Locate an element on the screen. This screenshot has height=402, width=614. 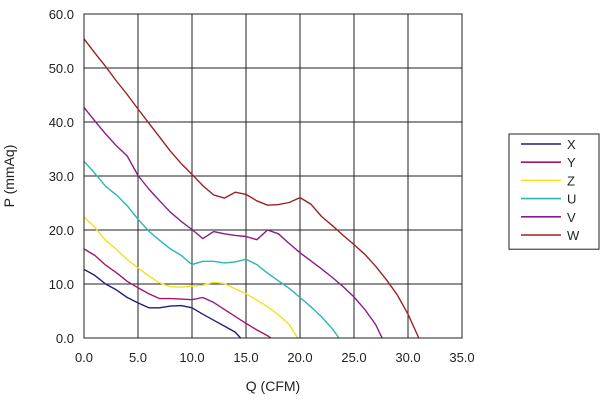
x-tick-label: 30.0 is located at coordinates (407, 357).